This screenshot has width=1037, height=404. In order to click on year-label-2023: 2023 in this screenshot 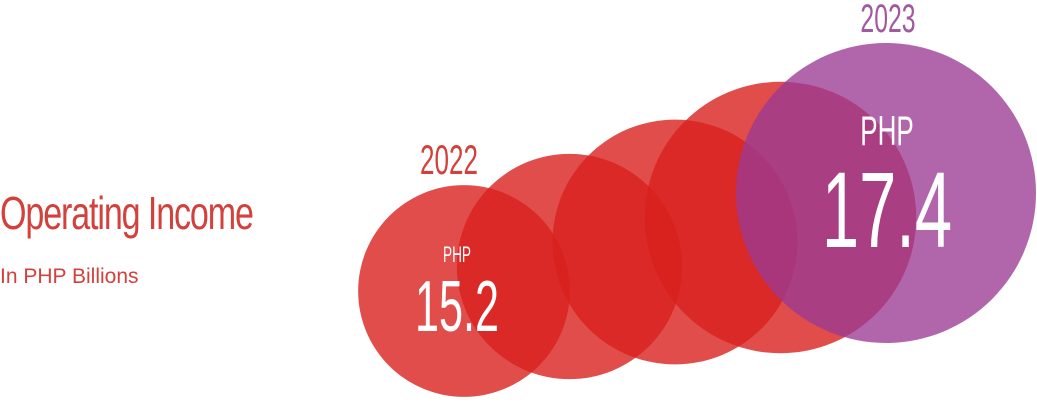, I will do `click(887, 21)`.